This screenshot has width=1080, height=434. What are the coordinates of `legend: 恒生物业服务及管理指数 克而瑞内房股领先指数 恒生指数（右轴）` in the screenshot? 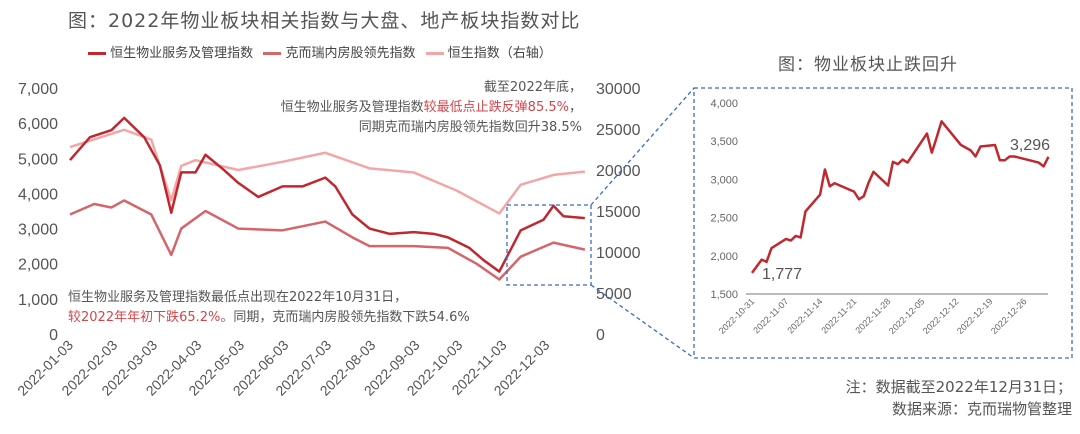 It's located at (320, 51).